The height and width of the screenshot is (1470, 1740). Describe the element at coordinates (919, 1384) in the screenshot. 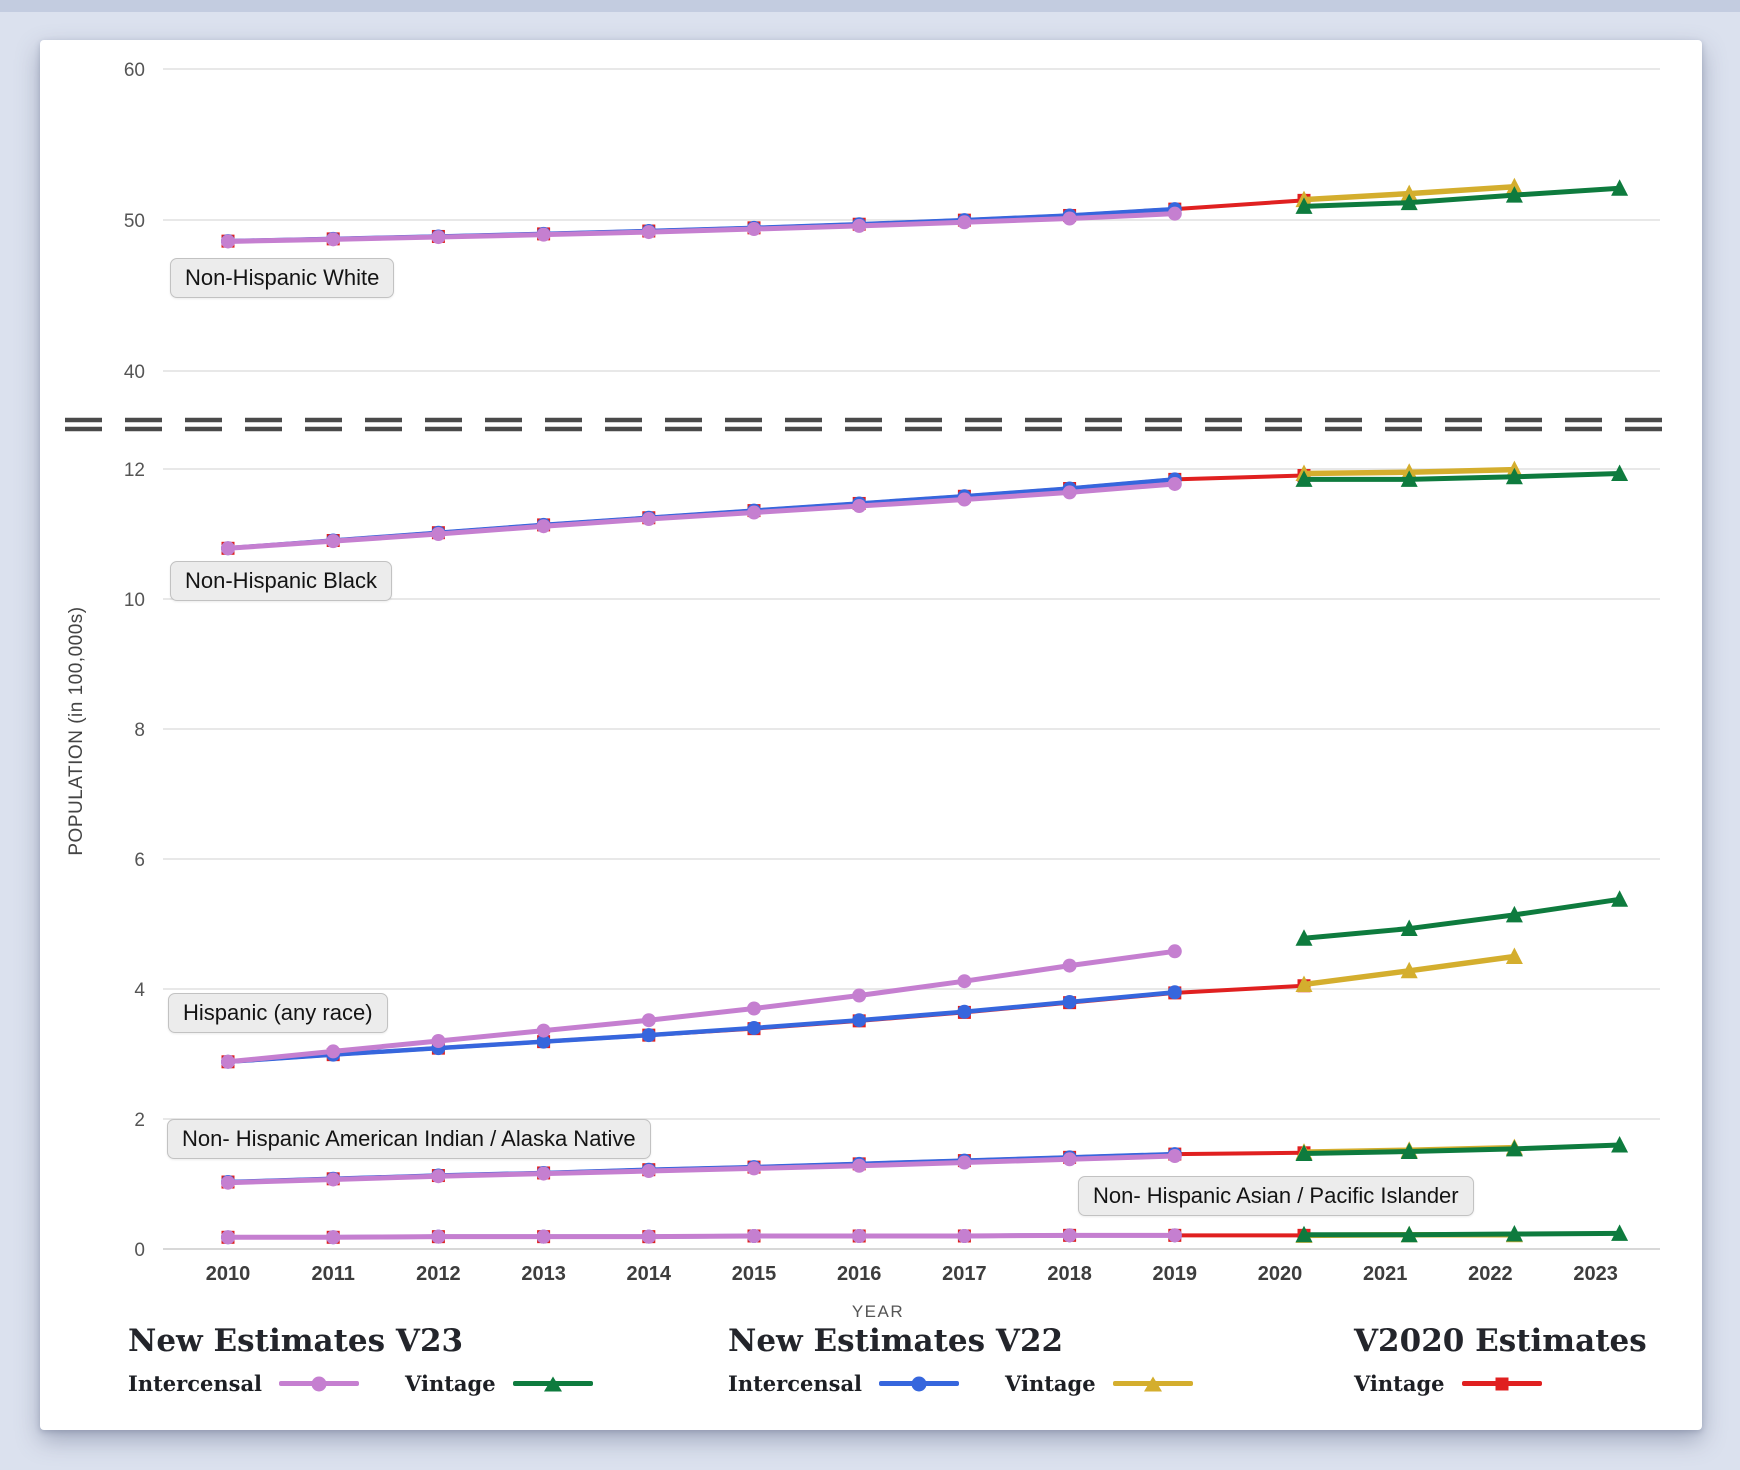

I see `circle-line-sample-icon` at that location.